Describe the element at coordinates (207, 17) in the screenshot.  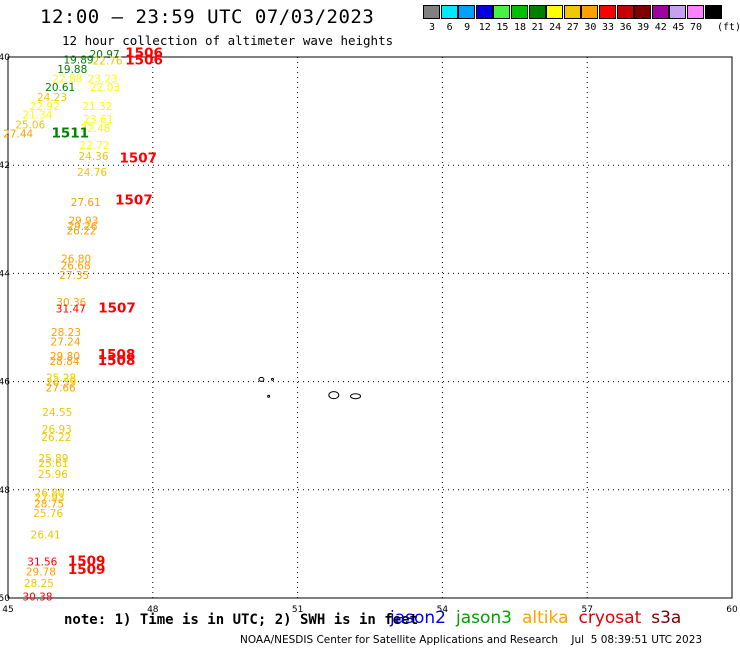
I see `chart-title: 12:00 – 23:59 UTC 07/03/2023` at that location.